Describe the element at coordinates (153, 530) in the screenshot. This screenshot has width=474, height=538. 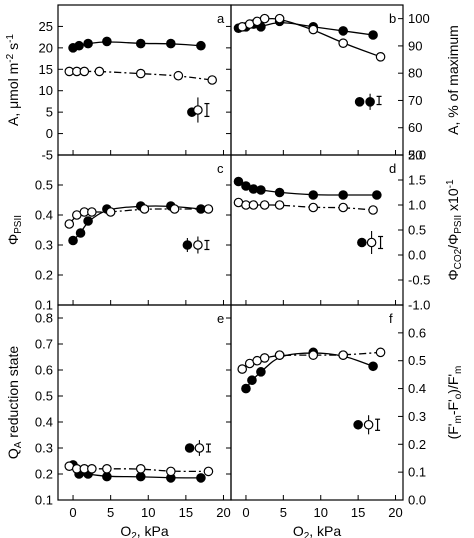
I see `x-axis-label-part-2: , kPa` at that location.